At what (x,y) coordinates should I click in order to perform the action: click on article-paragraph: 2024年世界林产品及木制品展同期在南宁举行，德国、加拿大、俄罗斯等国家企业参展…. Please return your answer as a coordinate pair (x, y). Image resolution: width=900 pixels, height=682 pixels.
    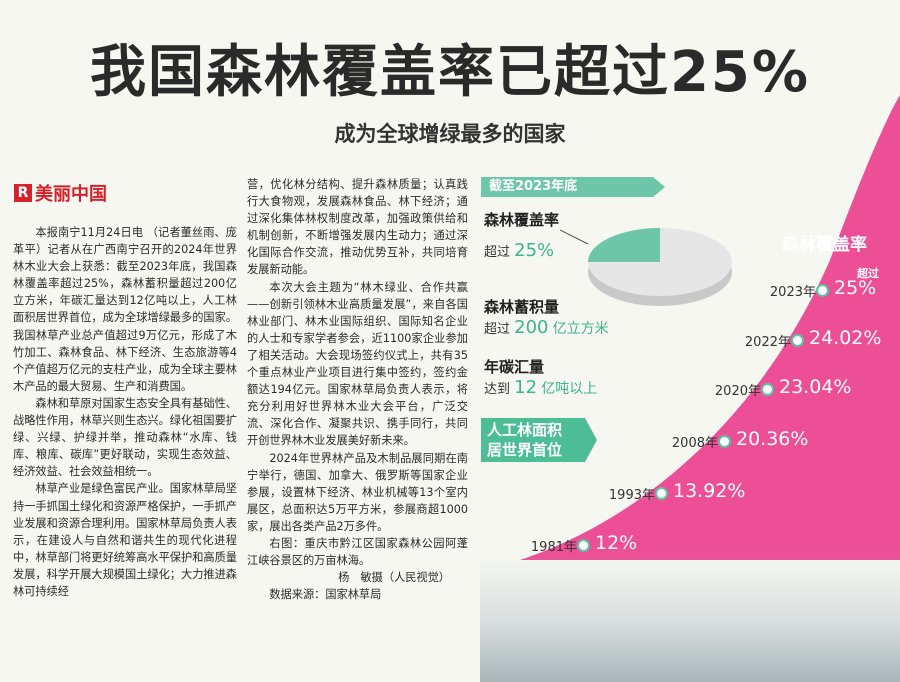
    Looking at the image, I should click on (357, 492).